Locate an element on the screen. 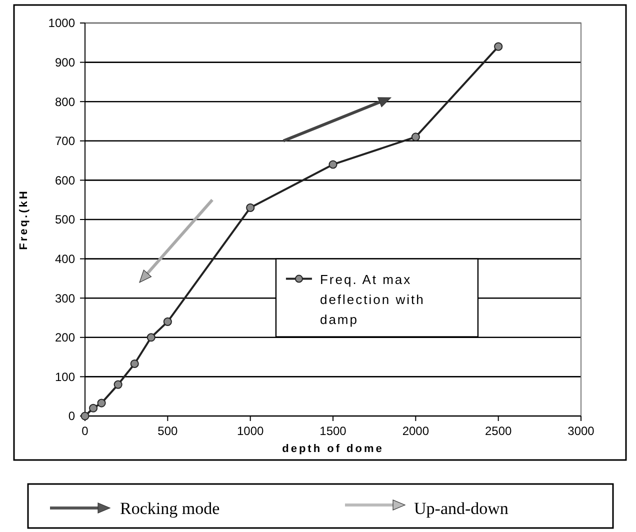 The height and width of the screenshot is (532, 636). x-tick-label: 0 is located at coordinates (85, 431).